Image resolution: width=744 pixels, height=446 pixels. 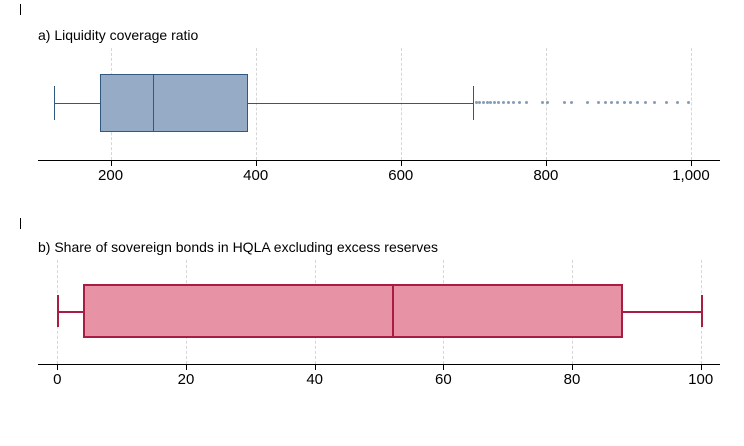 What do you see at coordinates (111, 175) in the screenshot?
I see `x-axis-tick-label: 200` at bounding box center [111, 175].